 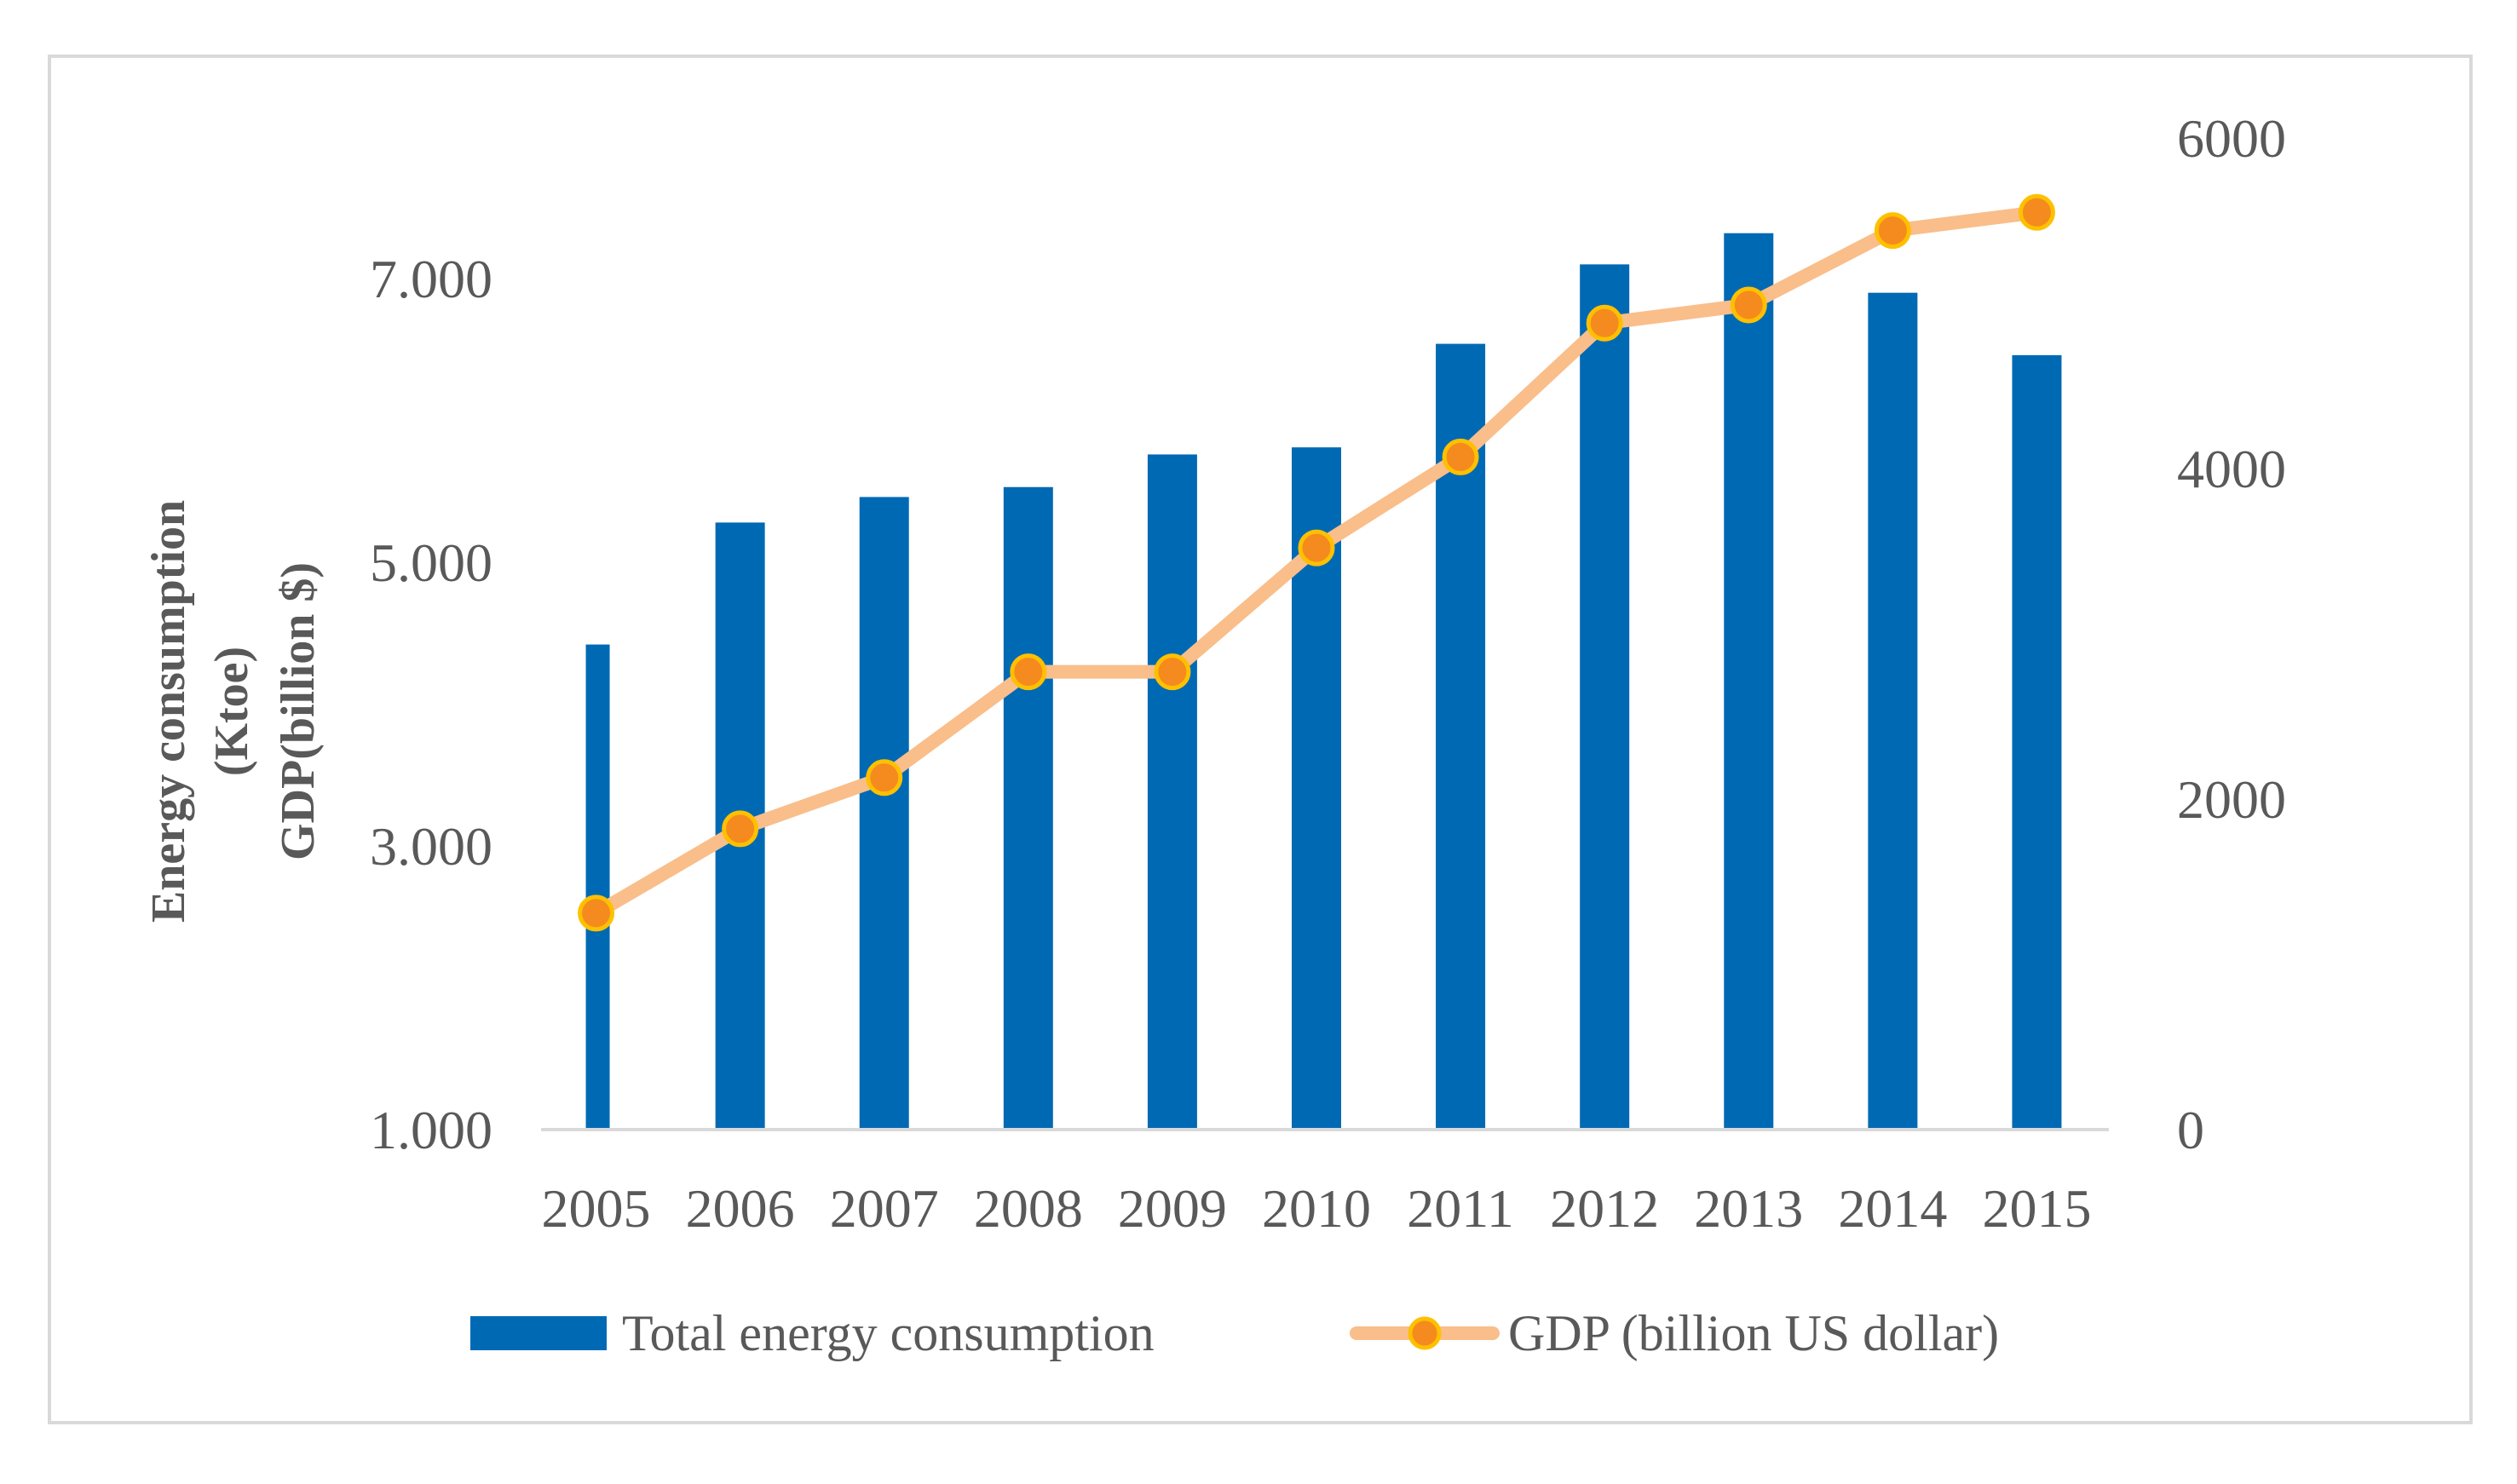 I want to click on gdp-point-2009, so click(x=1172, y=672).